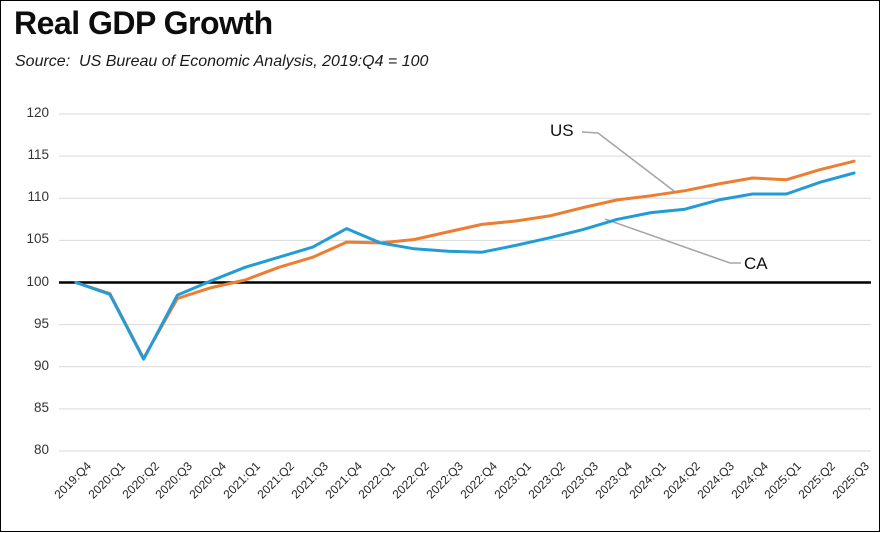  I want to click on x-tick-label: 2022:Q3, so click(444, 480).